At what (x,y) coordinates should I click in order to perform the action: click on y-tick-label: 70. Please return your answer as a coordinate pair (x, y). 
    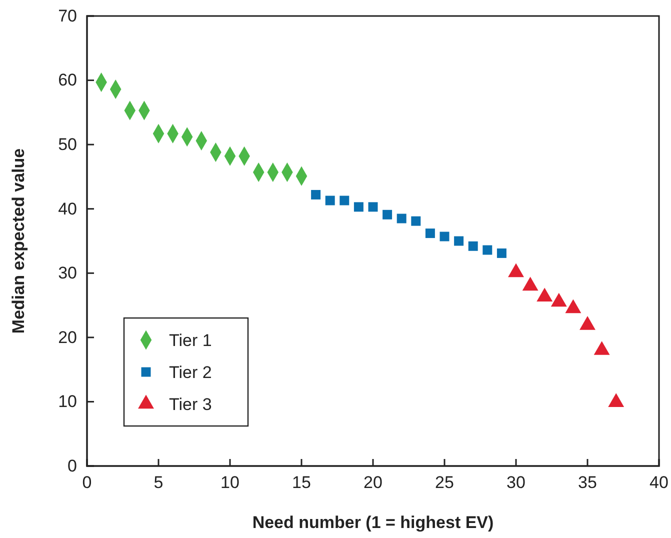
    Looking at the image, I should click on (67, 16).